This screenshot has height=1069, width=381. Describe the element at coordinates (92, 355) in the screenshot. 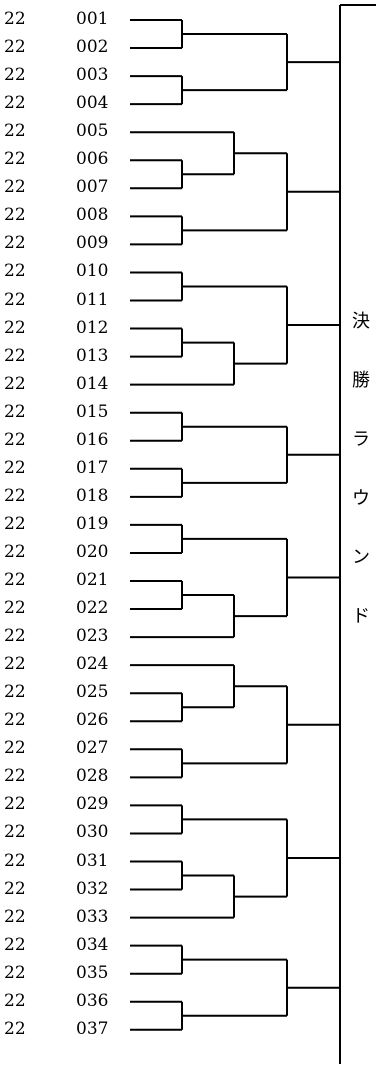

I see `entry-number: 013` at that location.